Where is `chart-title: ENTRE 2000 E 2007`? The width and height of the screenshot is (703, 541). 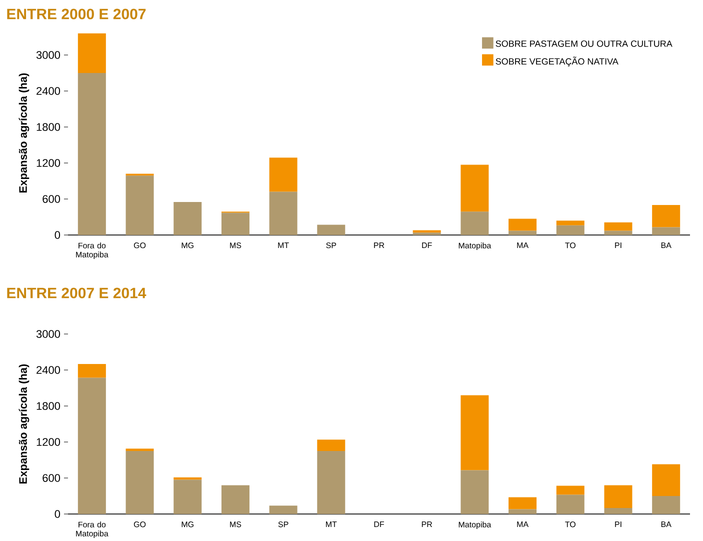
chart-title: ENTRE 2000 E 2007 is located at coordinates (76, 14).